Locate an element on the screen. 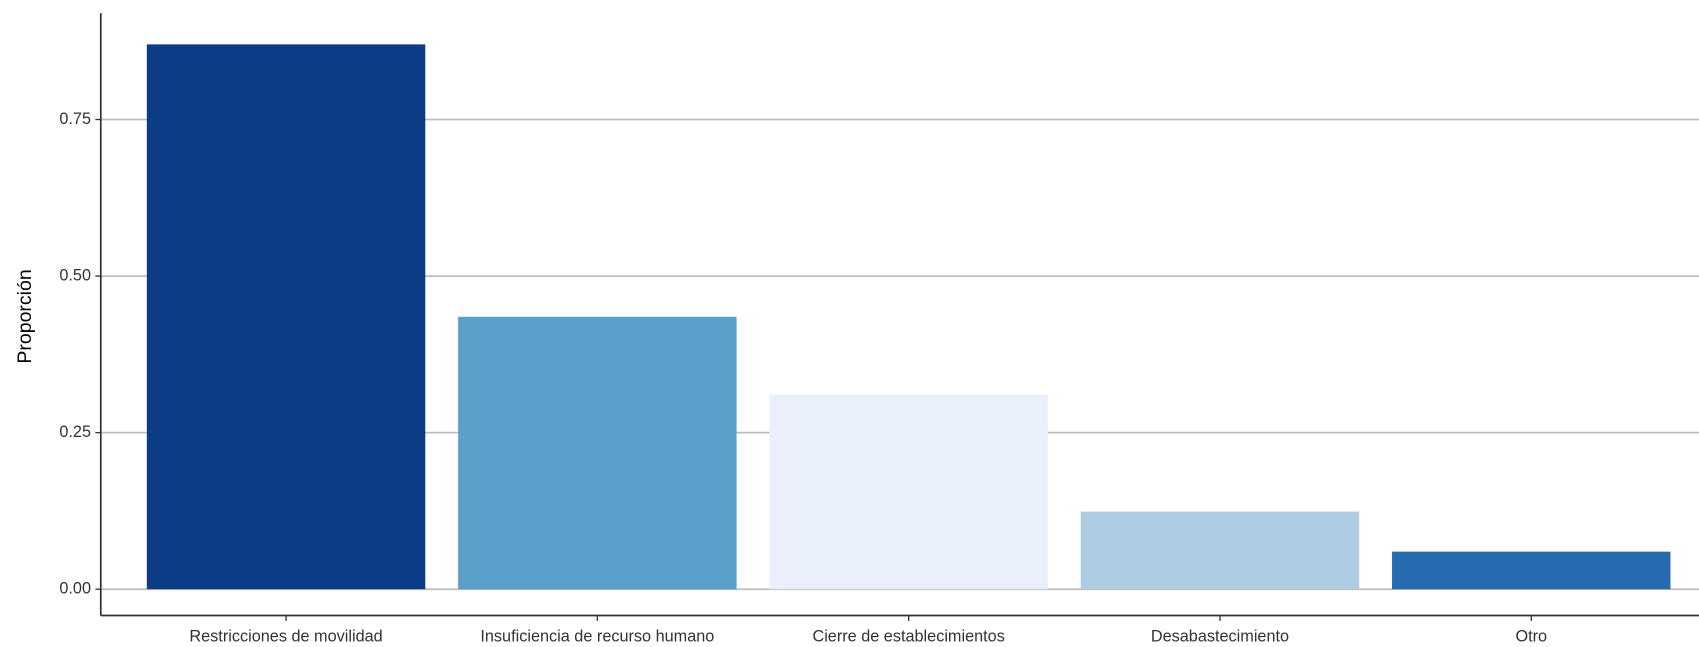 The width and height of the screenshot is (1699, 647). y-tick-label: 0.50 is located at coordinates (75, 275).